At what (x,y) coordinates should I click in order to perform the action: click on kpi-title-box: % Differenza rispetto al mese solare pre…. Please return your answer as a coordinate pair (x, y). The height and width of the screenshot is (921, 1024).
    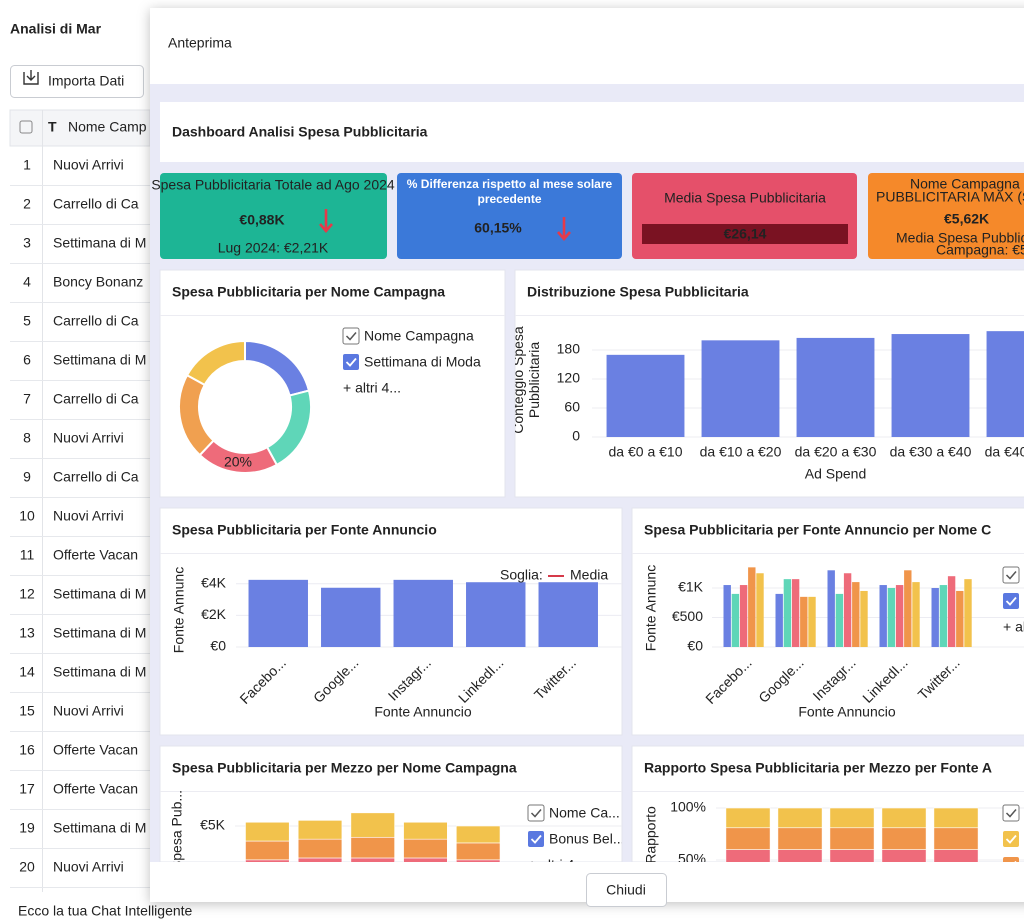
    Looking at the image, I should click on (509, 191).